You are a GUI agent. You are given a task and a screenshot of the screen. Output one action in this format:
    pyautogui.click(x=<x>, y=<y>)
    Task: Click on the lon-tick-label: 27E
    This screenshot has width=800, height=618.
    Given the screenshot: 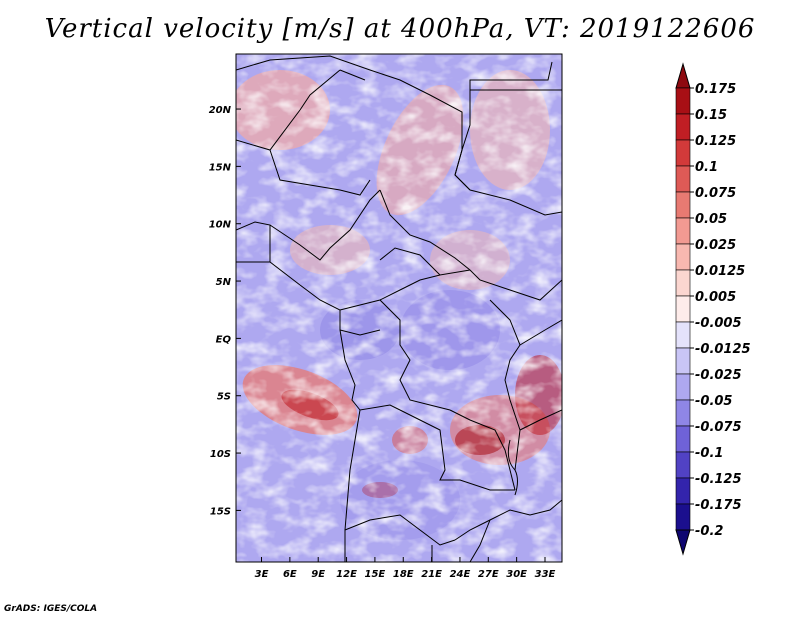 What is the action you would take?
    pyautogui.click(x=488, y=574)
    